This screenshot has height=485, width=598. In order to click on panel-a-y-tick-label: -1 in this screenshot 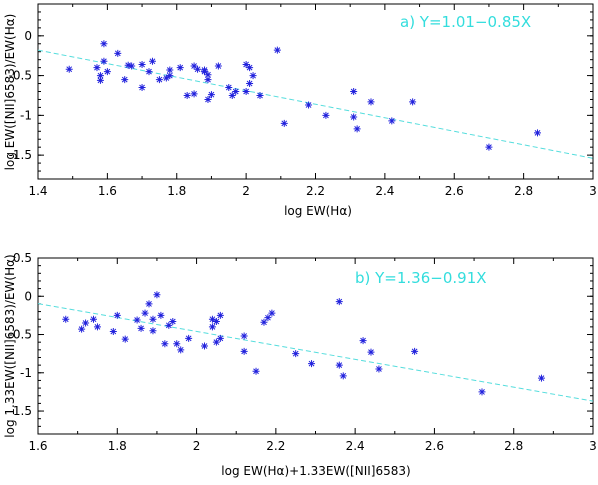, I will do `click(26, 115)`.